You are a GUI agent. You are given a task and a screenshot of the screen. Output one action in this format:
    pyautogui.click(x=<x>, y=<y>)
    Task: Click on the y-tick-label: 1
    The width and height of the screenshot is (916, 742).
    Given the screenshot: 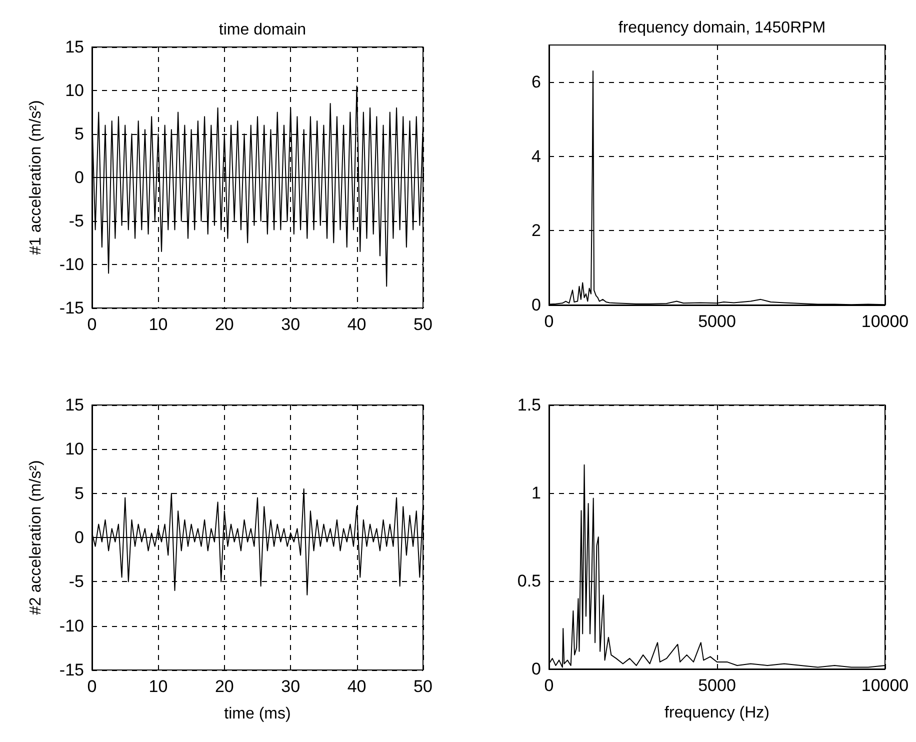 What is the action you would take?
    pyautogui.click(x=536, y=493)
    